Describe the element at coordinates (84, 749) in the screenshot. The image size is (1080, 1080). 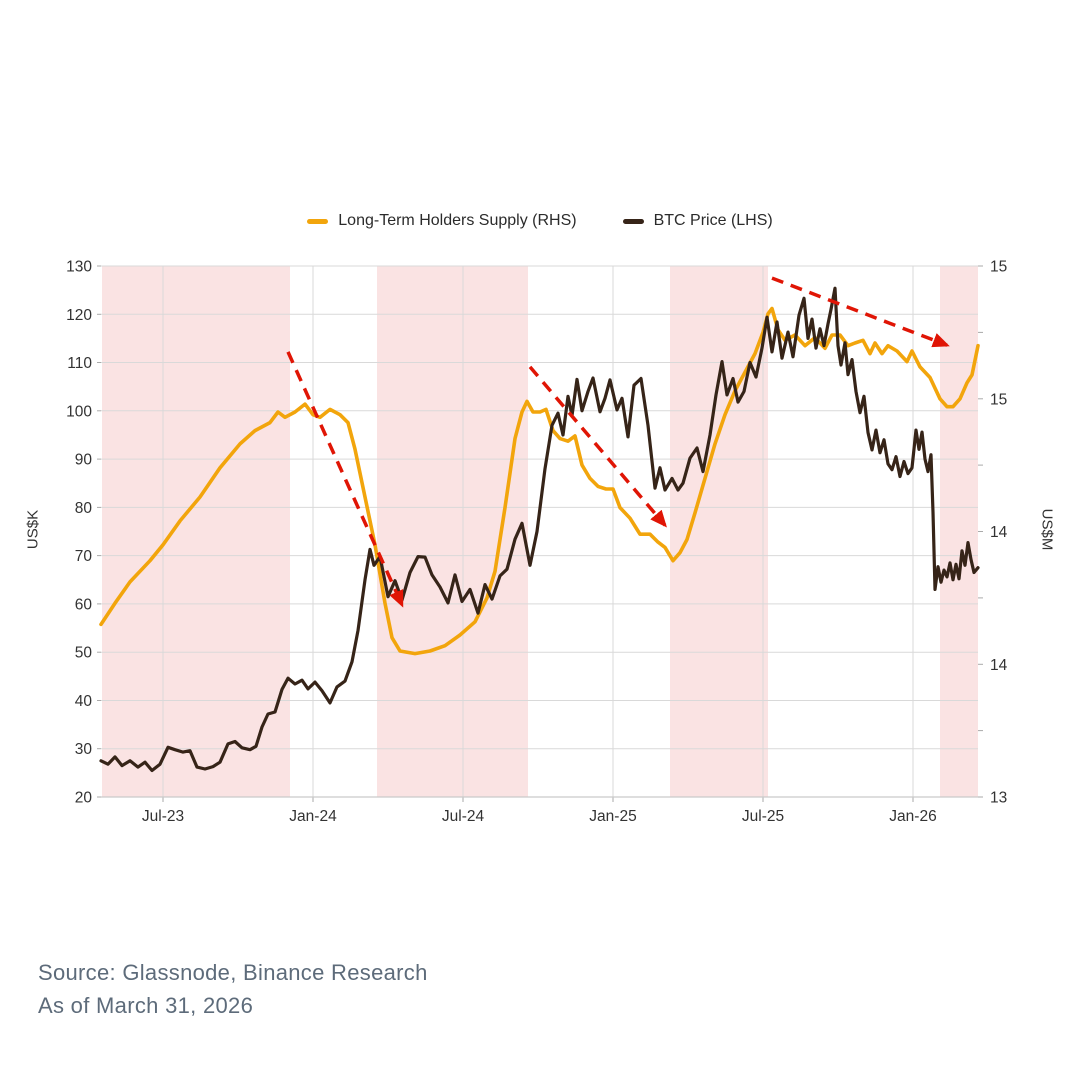
I see `y-left-tick-label: 30` at that location.